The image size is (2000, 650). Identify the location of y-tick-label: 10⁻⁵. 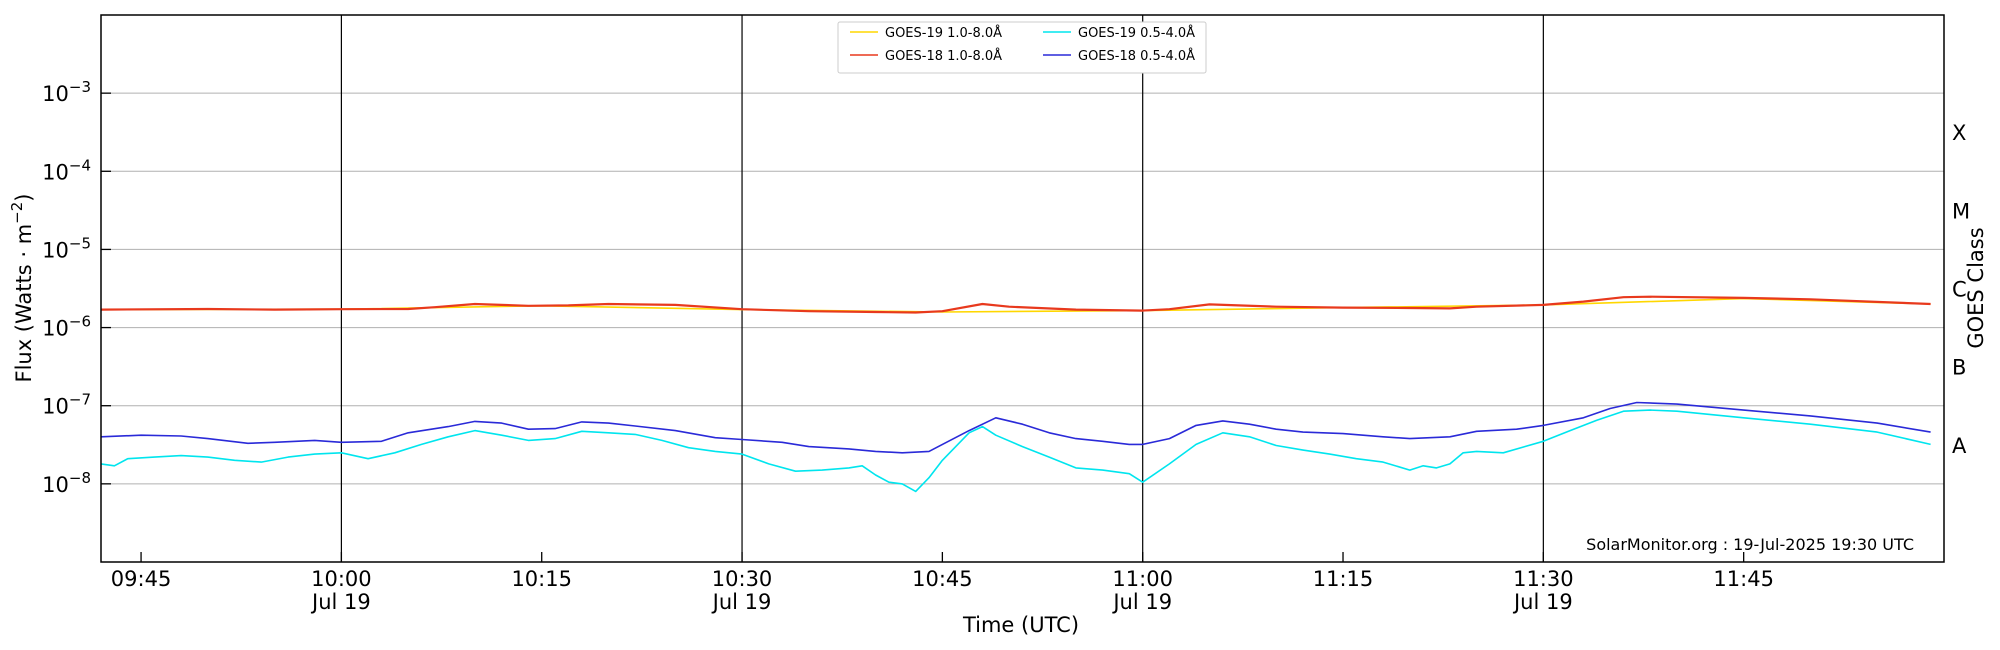
(66, 248).